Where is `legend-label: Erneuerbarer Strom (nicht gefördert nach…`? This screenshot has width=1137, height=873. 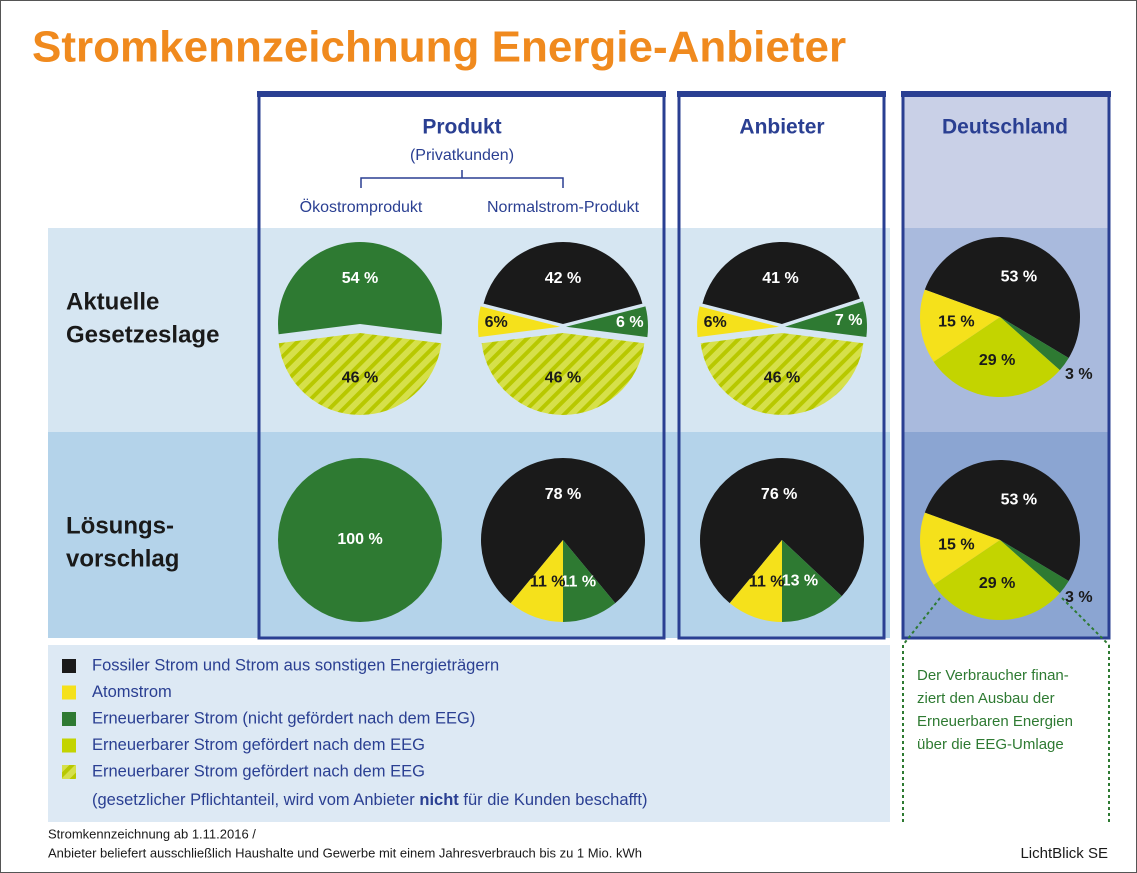 legend-label: Erneuerbarer Strom (nicht gefördert nach… is located at coordinates (283, 718).